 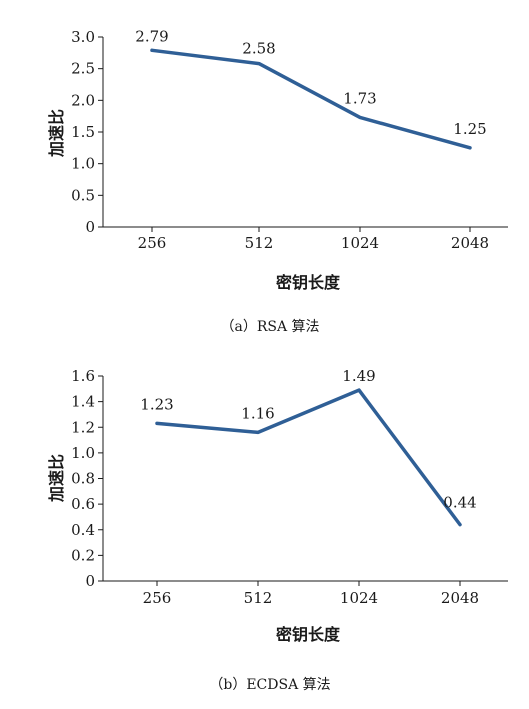 What do you see at coordinates (469, 129) in the screenshot?
I see `data-label: 1.25` at bounding box center [469, 129].